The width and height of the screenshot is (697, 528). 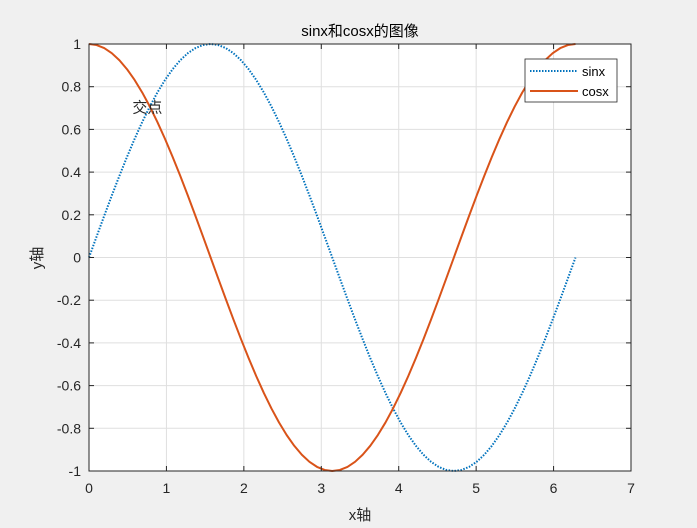 I want to click on legend-label-sinx: sinx, so click(x=594, y=71).